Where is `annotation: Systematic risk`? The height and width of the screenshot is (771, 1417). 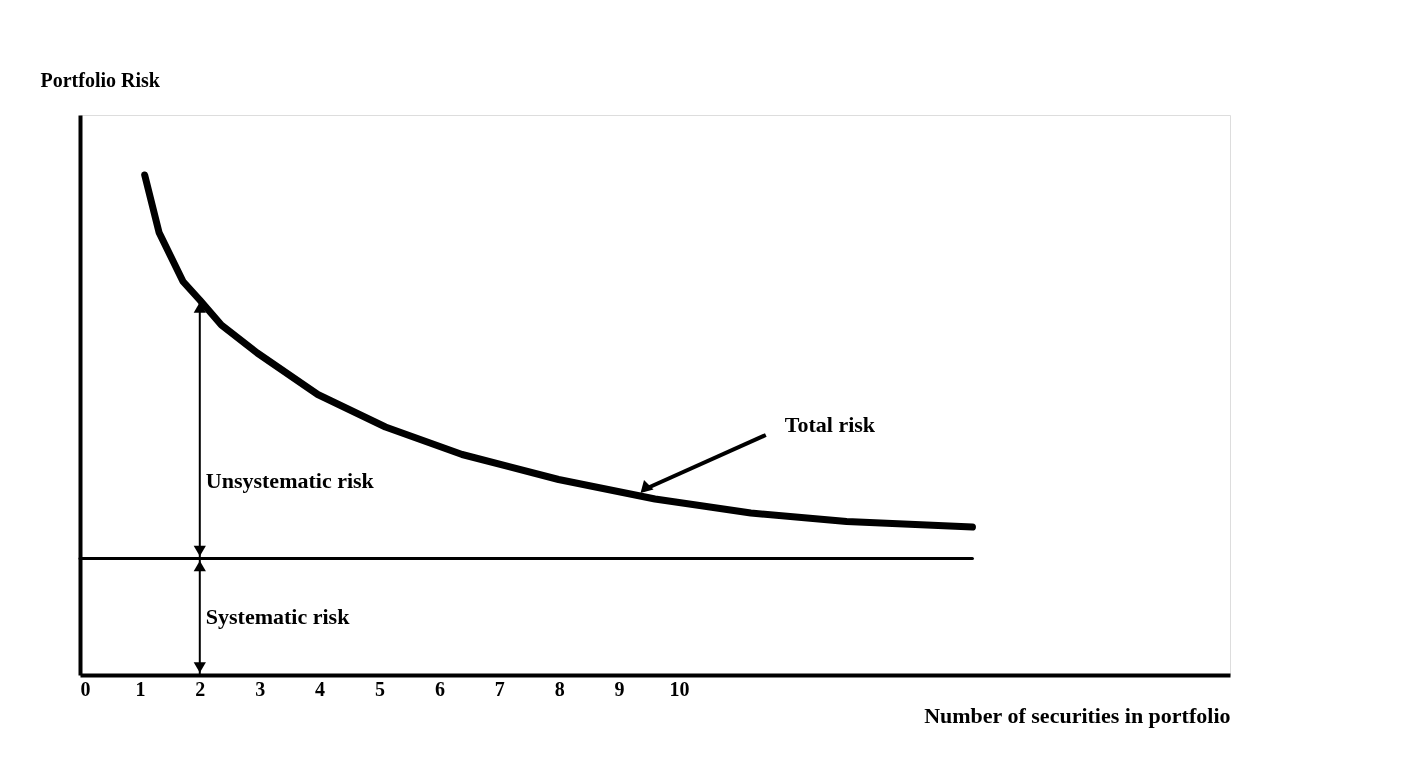
annotation: Systematic risk is located at coordinates (278, 616).